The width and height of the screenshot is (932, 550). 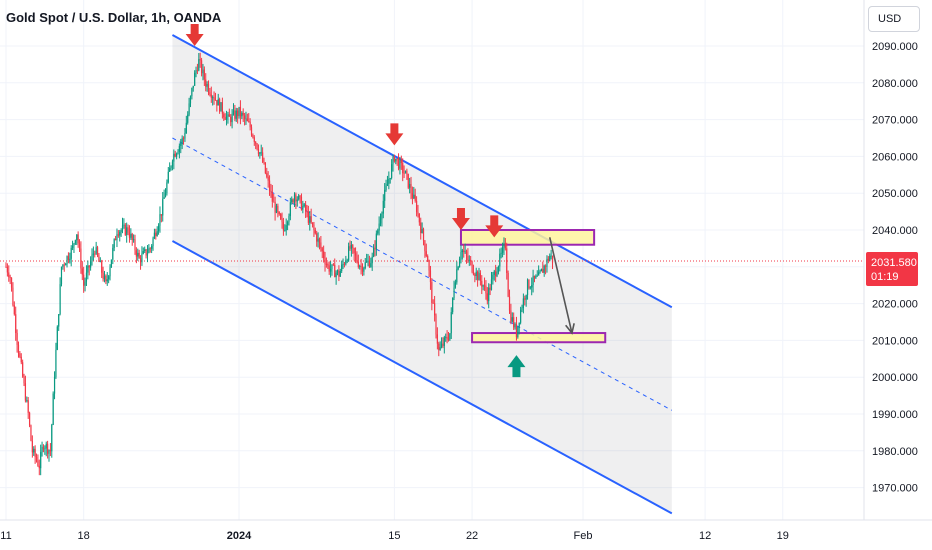 I want to click on y-tick-label: 2010.000, so click(x=895, y=341).